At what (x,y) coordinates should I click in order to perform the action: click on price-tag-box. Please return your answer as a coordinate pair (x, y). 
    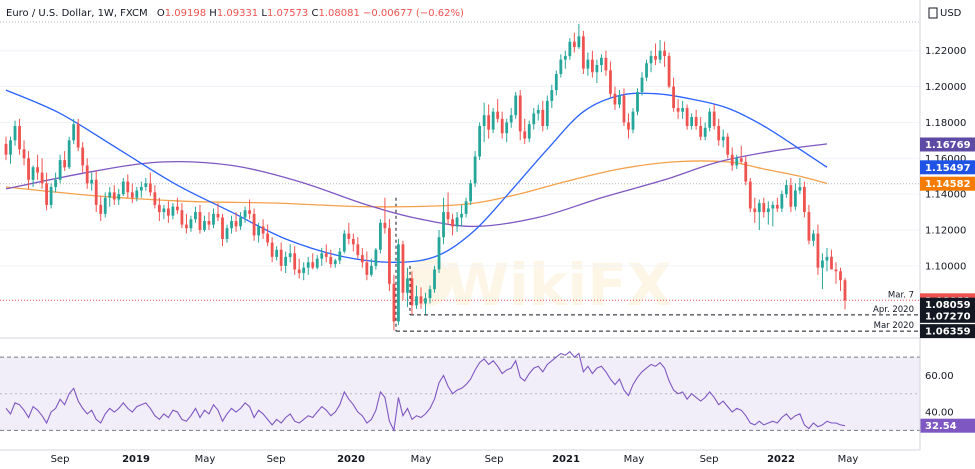
    Looking at the image, I should click on (947, 331).